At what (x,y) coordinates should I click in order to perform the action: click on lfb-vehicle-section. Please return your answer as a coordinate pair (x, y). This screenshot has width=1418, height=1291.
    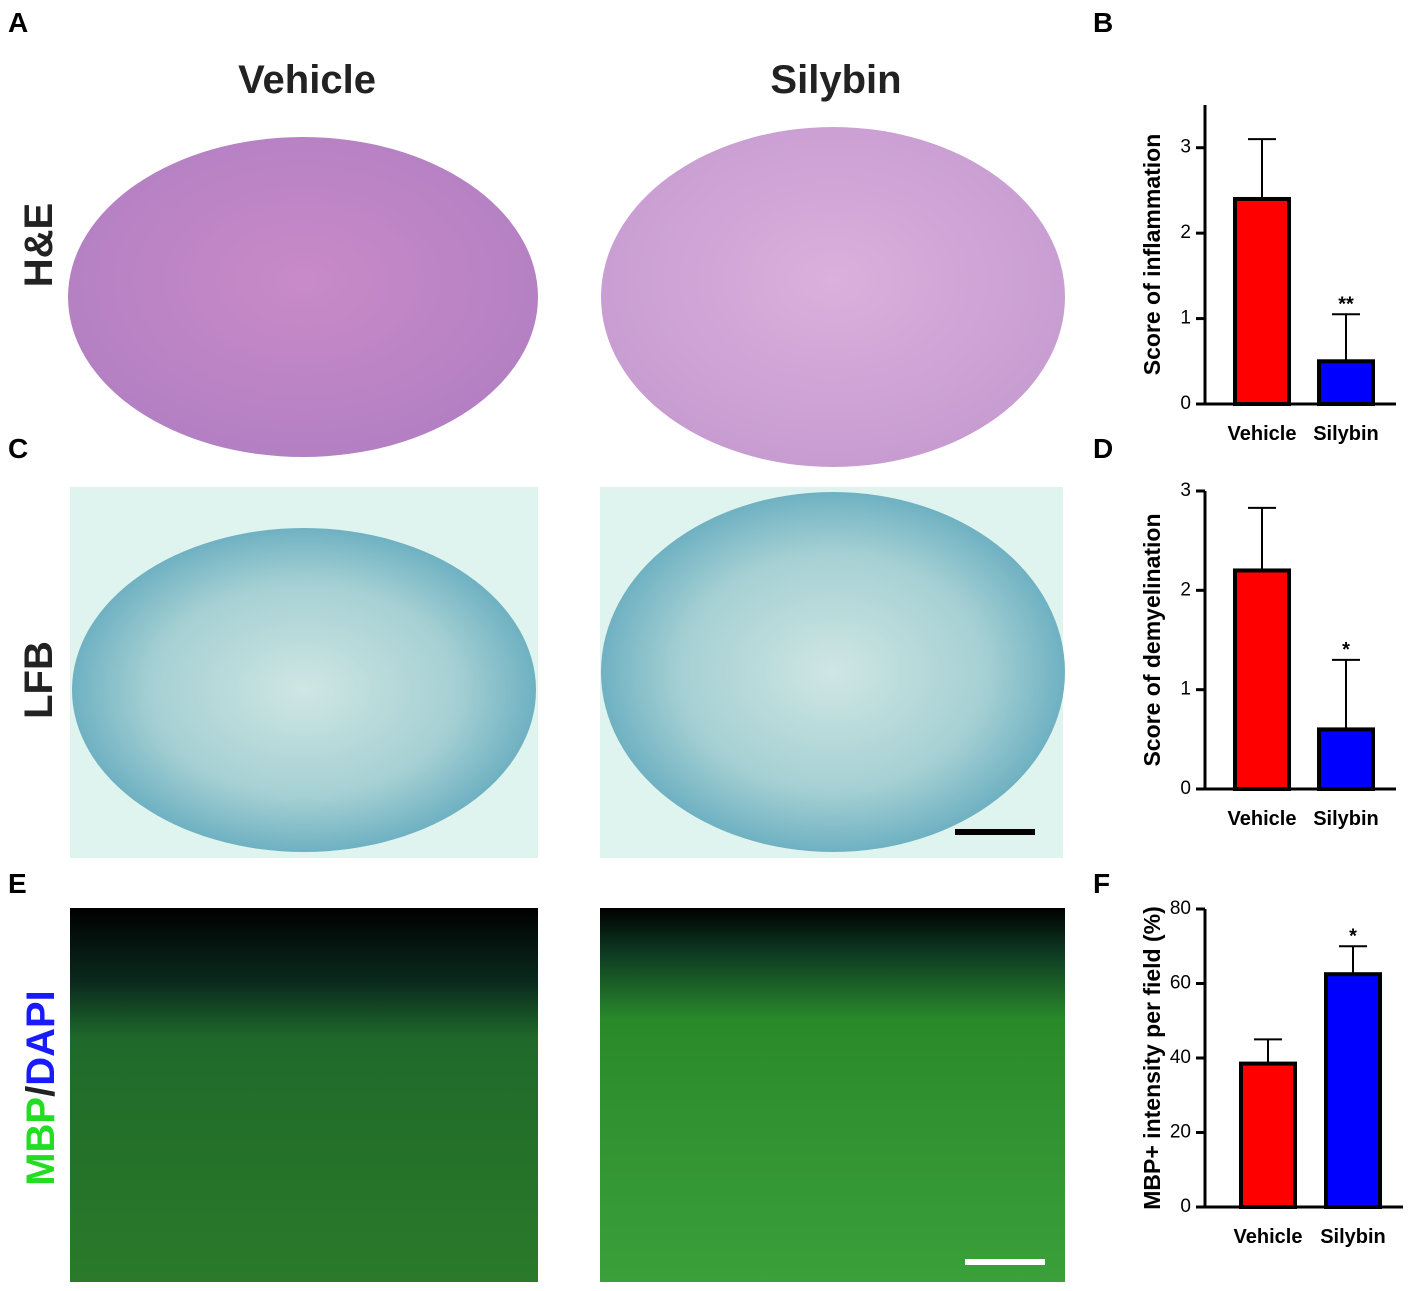
    Looking at the image, I should click on (304, 690).